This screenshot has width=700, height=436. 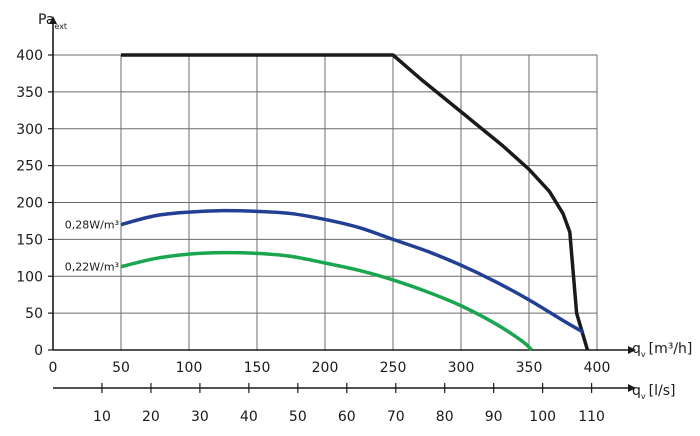 I want to click on secondary-x-tick-label: 90, so click(x=494, y=417).